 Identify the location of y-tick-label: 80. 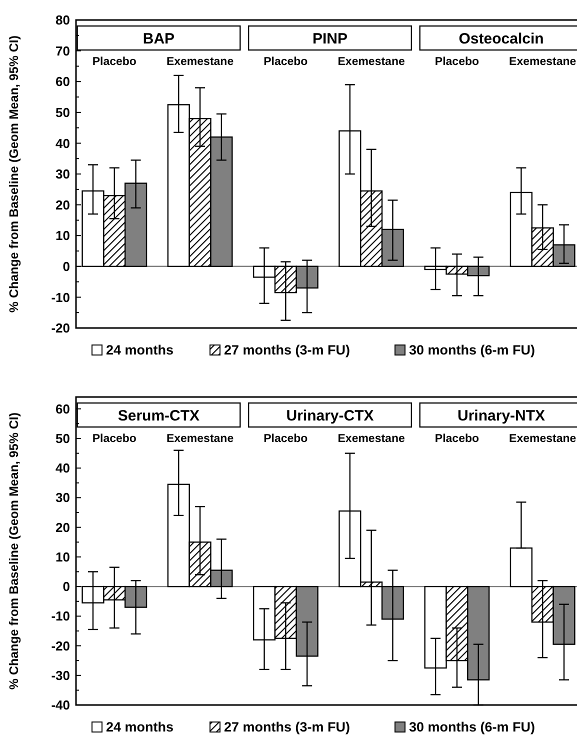
(63, 20).